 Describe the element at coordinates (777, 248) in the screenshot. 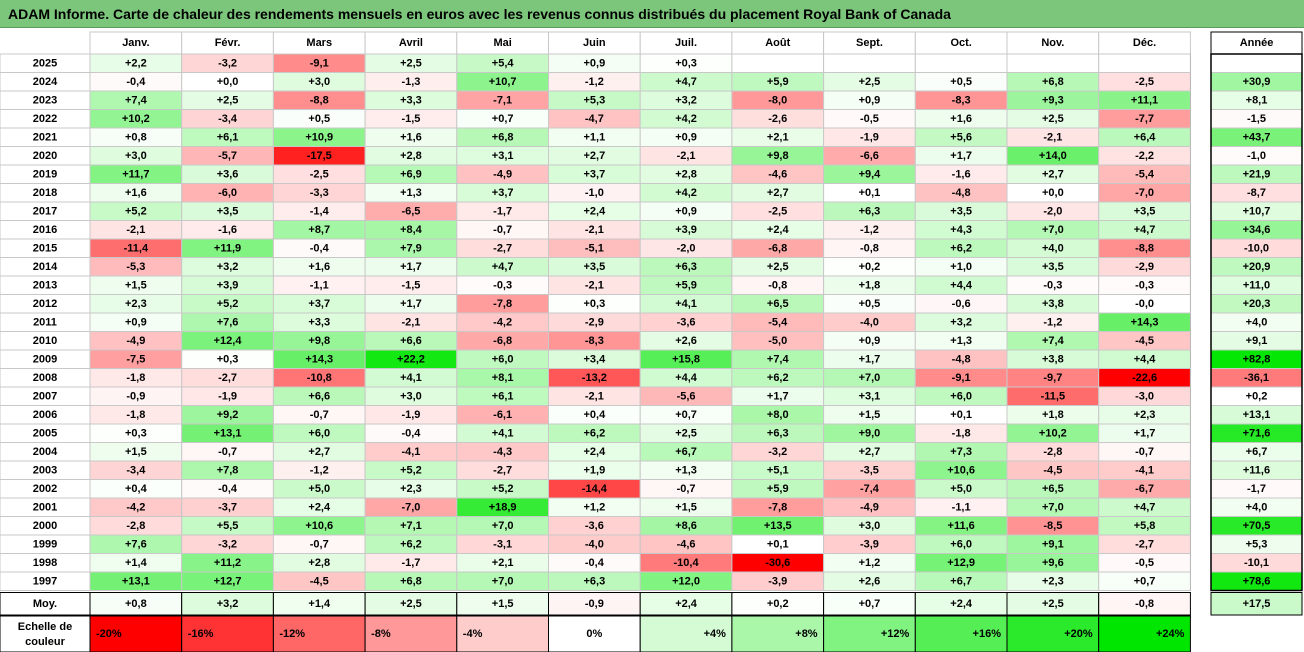

I see `cell-value: -6,8` at that location.